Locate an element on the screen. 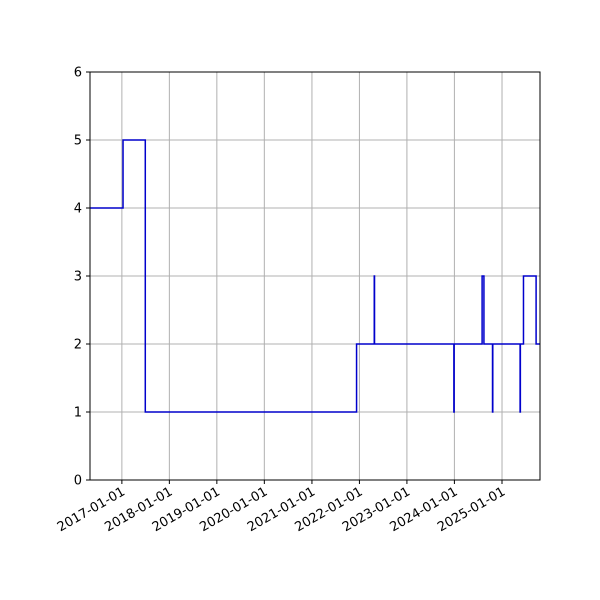 The height and width of the screenshot is (600, 600). y-tick-label: 4 is located at coordinates (78, 209).